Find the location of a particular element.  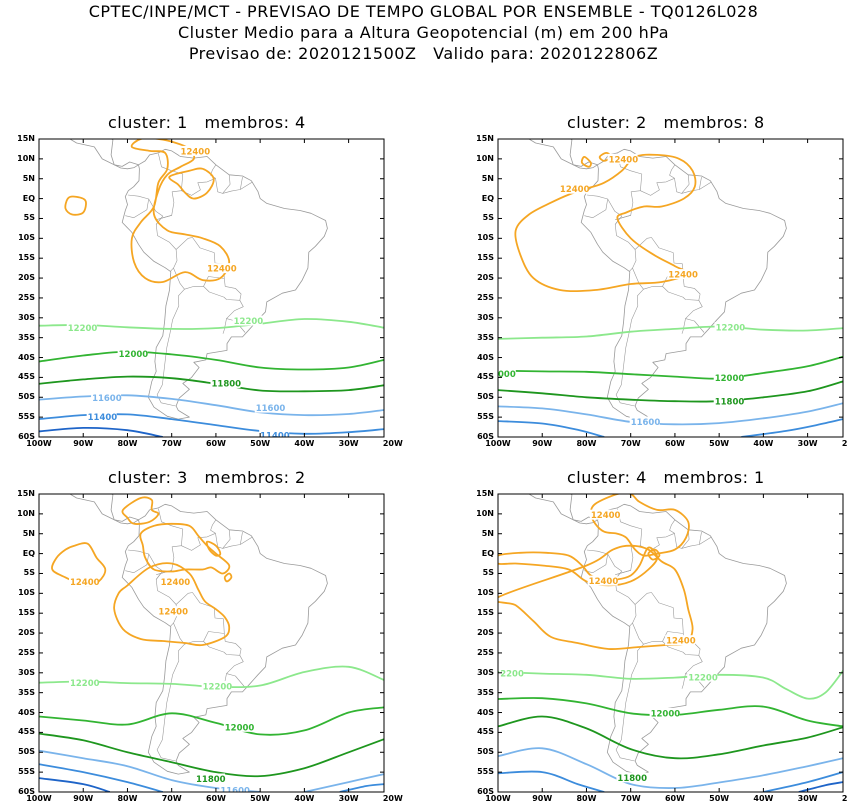

coastline-central-america-pacific is located at coordinates (563, 154).